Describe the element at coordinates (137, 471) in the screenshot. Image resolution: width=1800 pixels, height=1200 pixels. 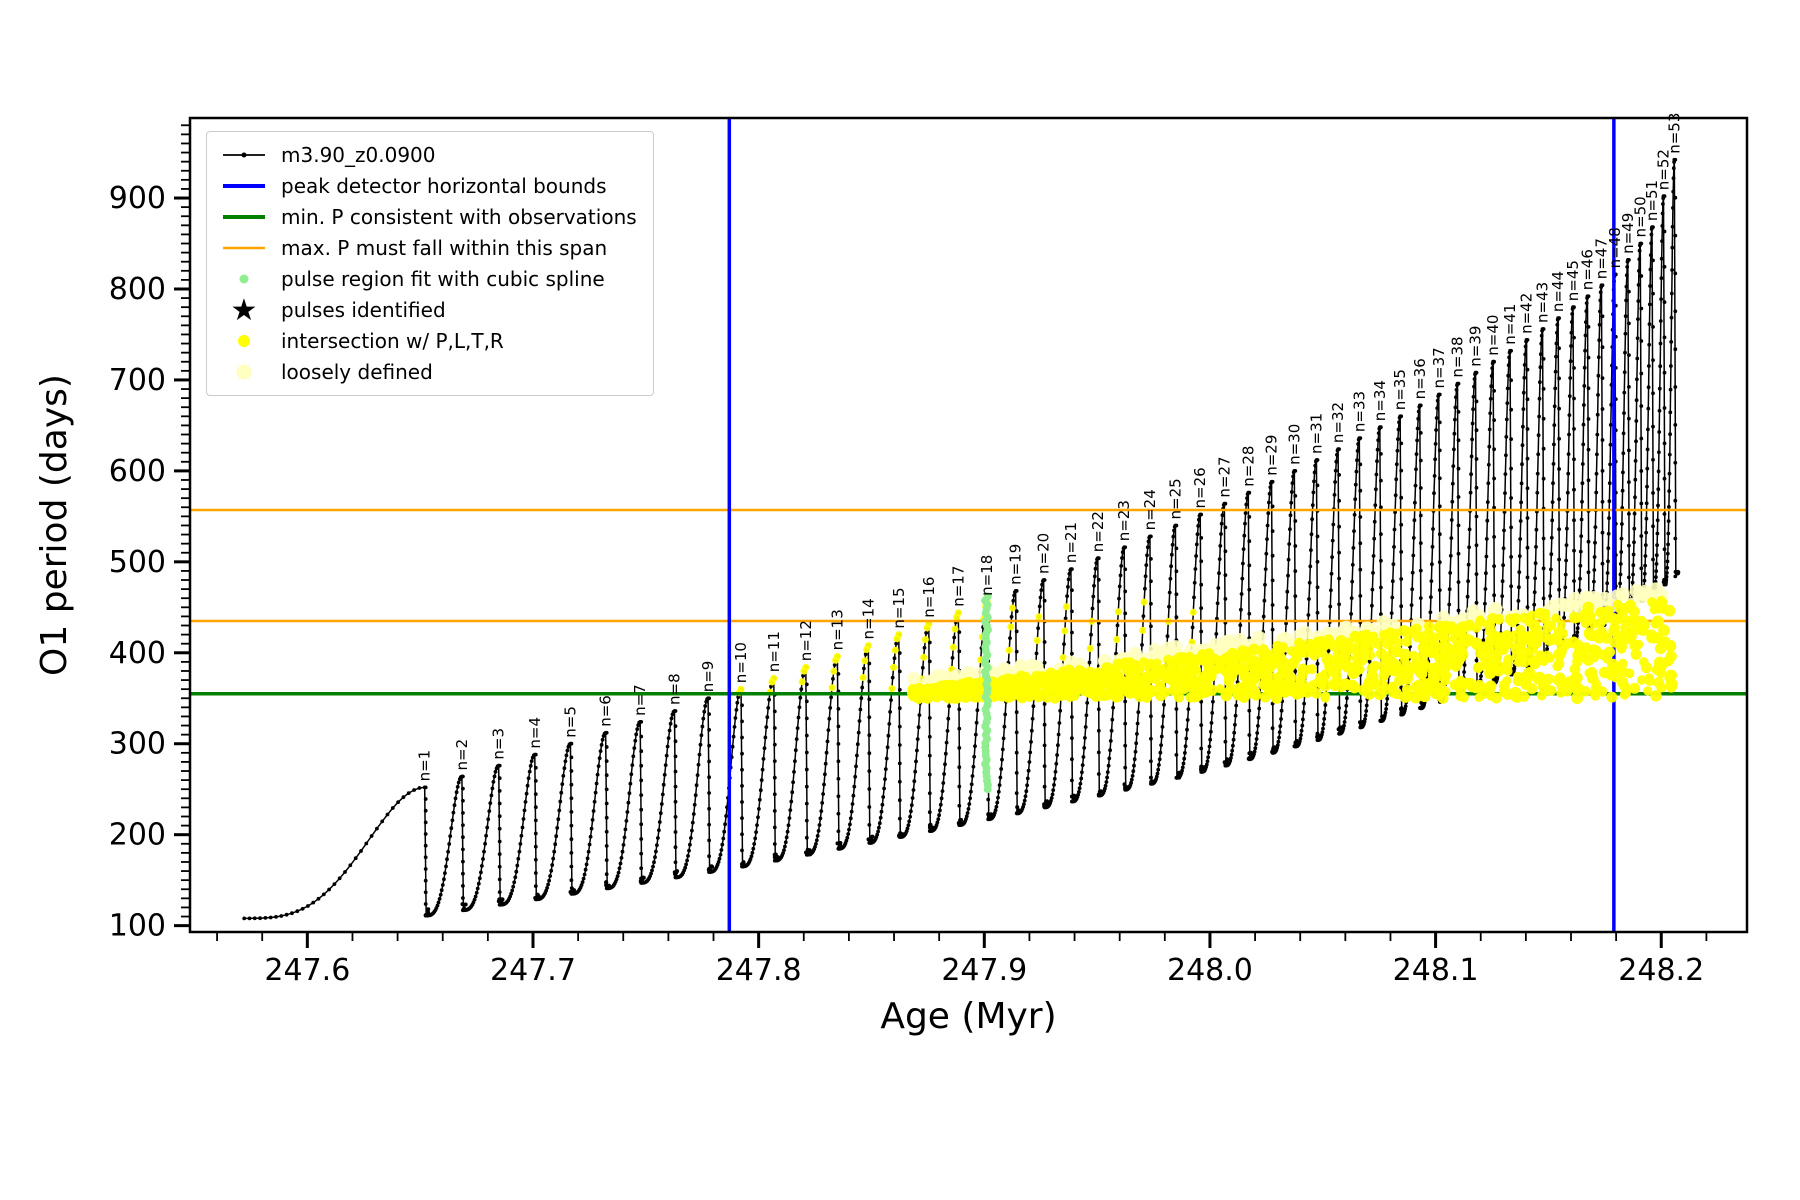
I see `svg-text: 600` at that location.